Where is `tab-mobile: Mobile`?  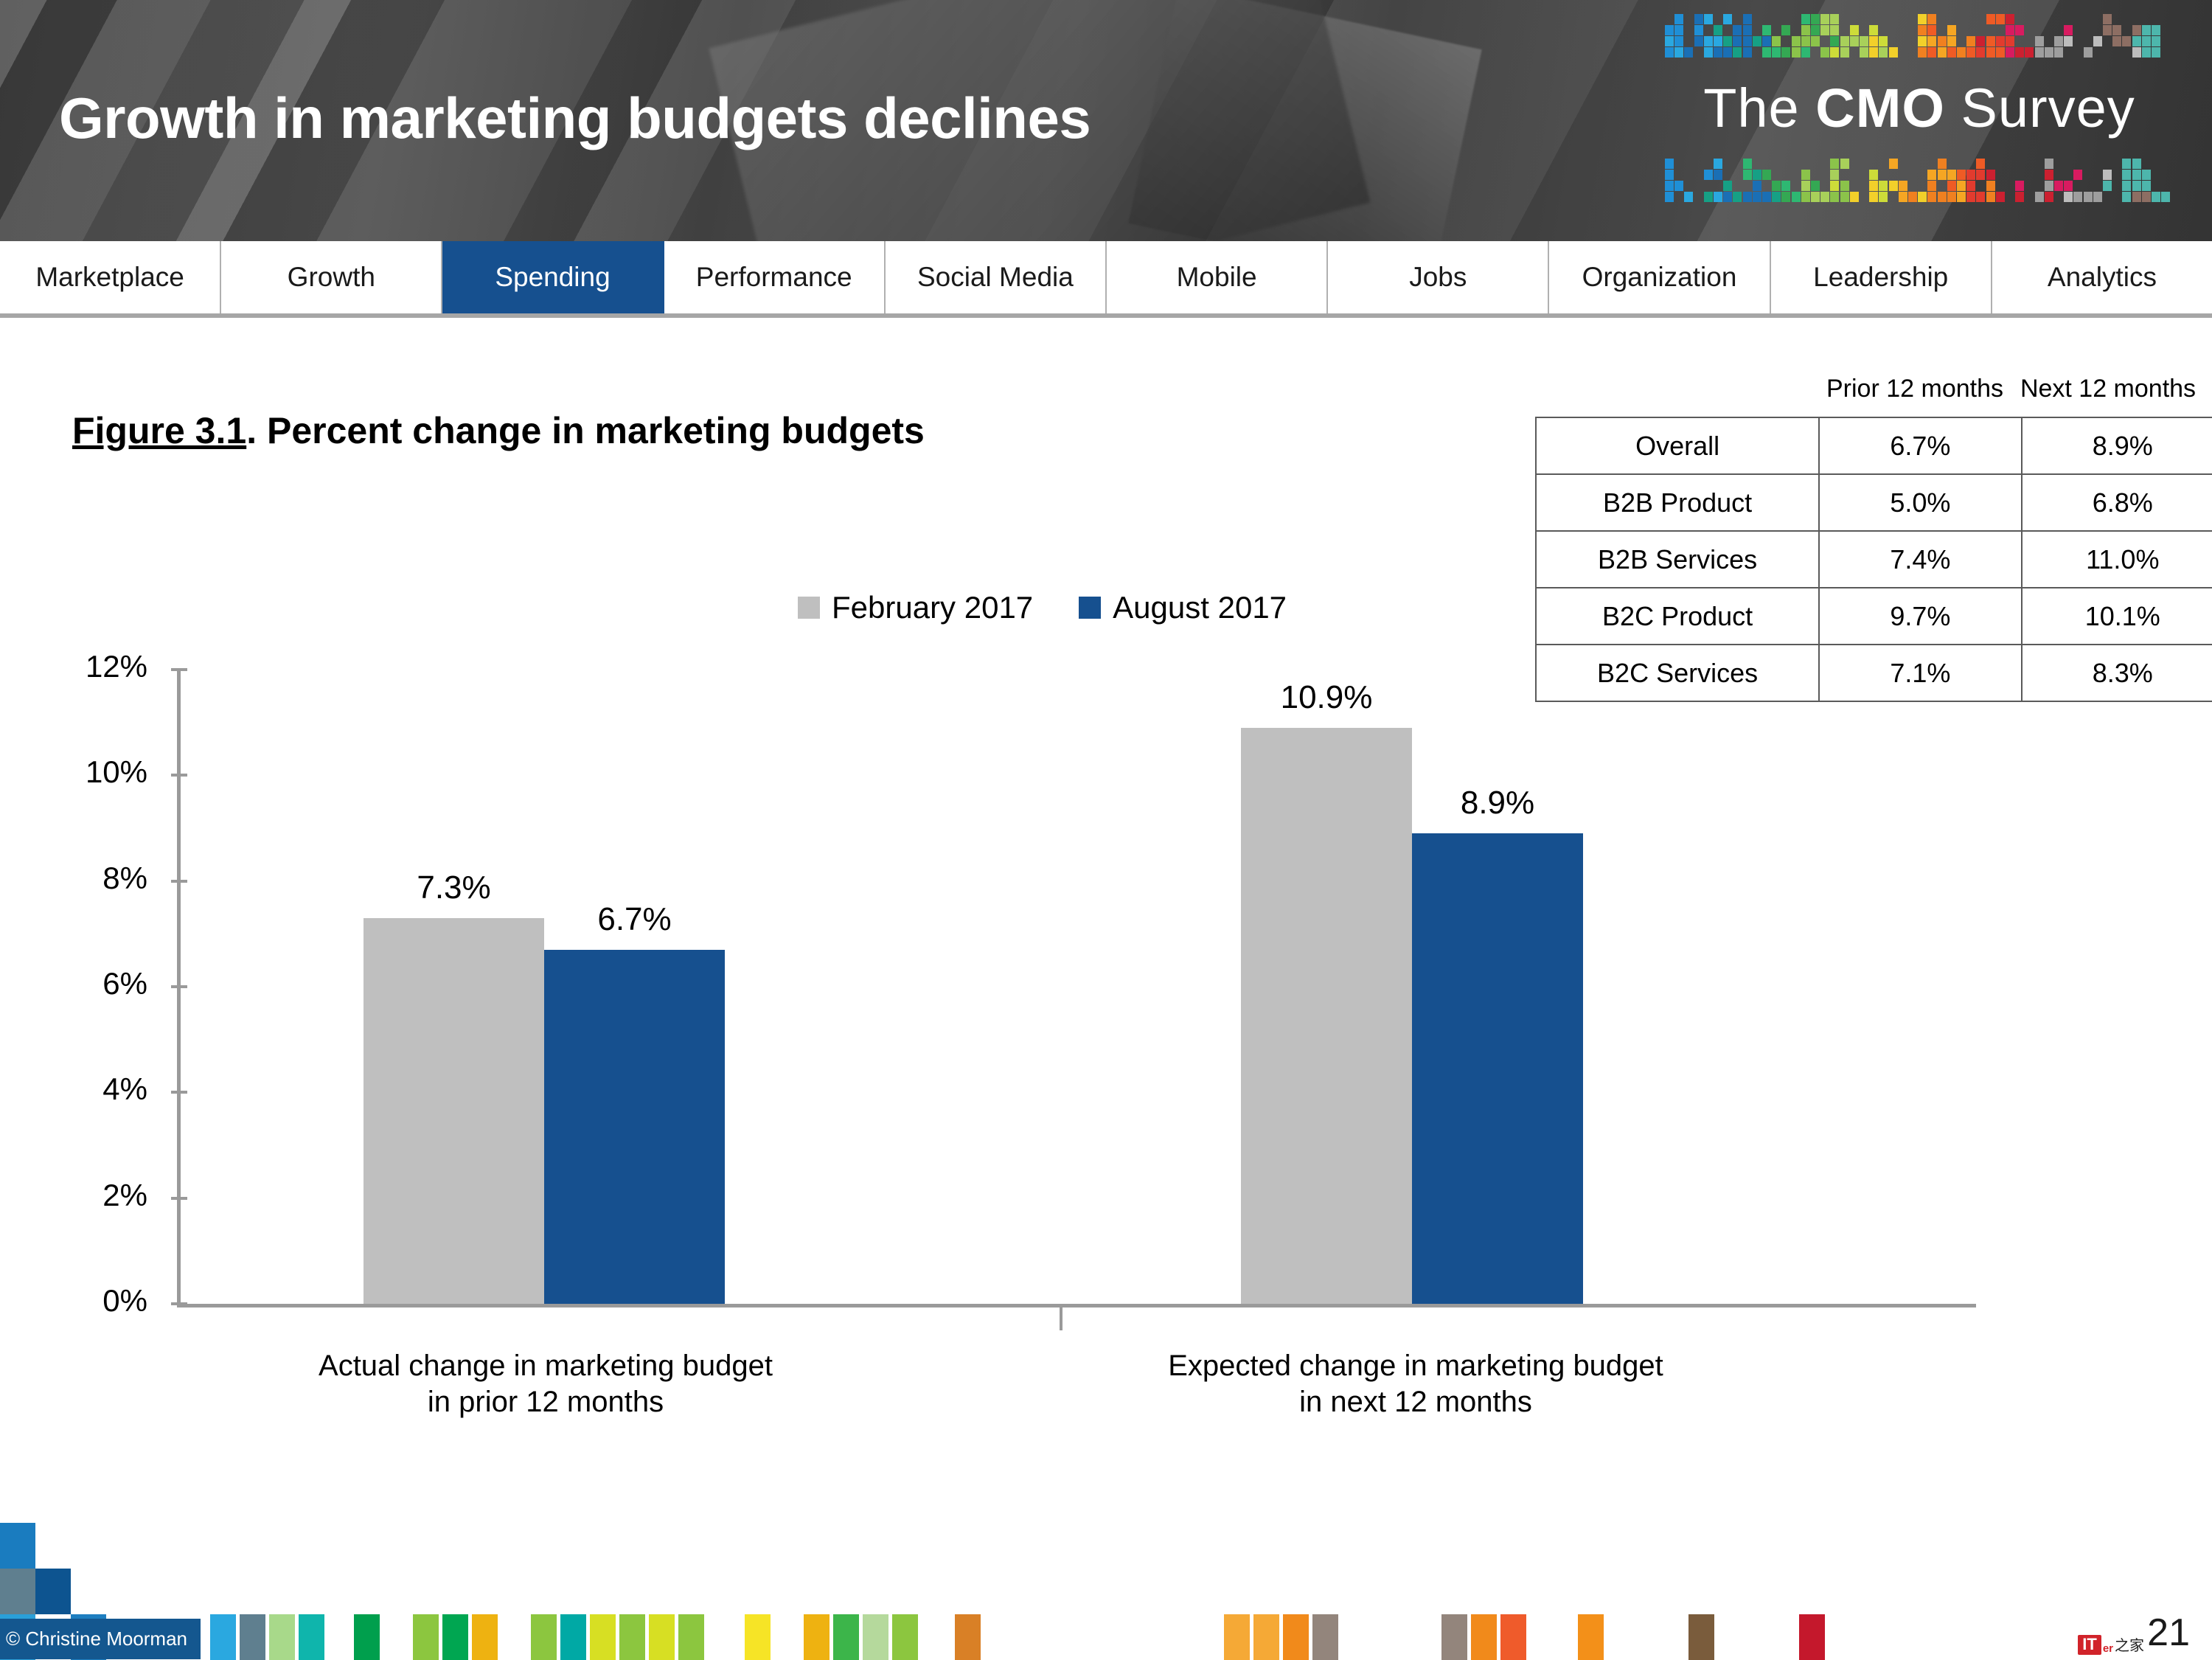 tab-mobile: Mobile is located at coordinates (1218, 277).